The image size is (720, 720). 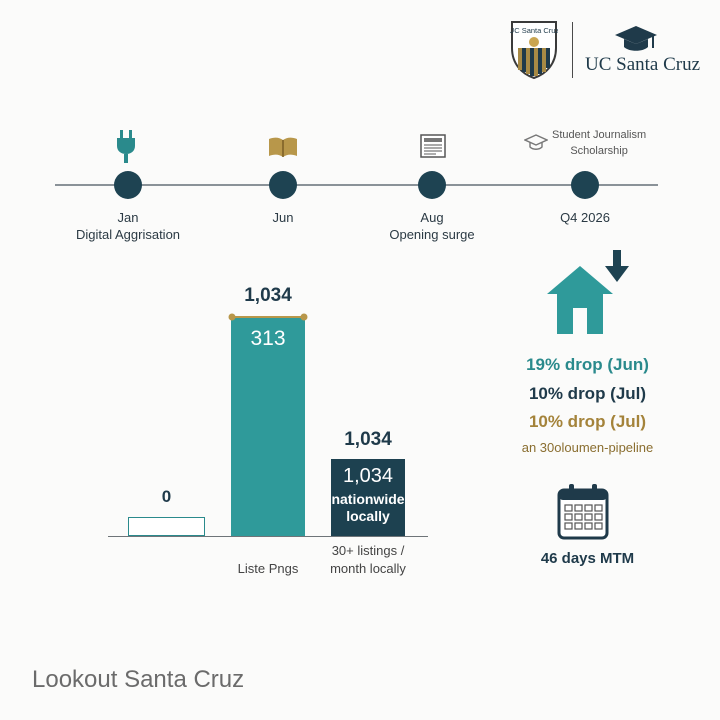 What do you see at coordinates (268, 338) in the screenshot?
I see `bar-1-inner-label: 313` at bounding box center [268, 338].